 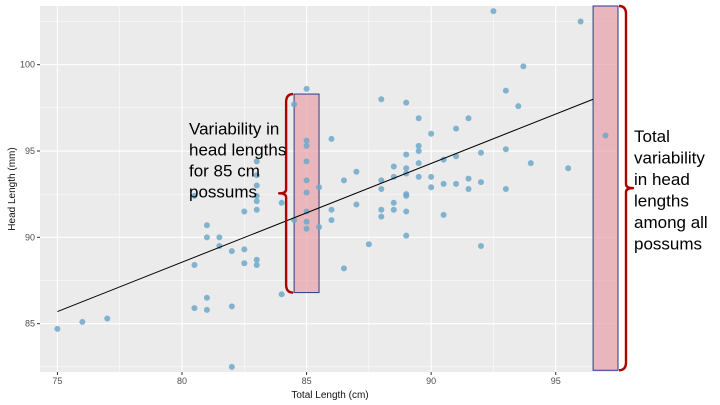 What do you see at coordinates (661, 201) in the screenshot?
I see `annotation-total-text-line: lengths` at bounding box center [661, 201].